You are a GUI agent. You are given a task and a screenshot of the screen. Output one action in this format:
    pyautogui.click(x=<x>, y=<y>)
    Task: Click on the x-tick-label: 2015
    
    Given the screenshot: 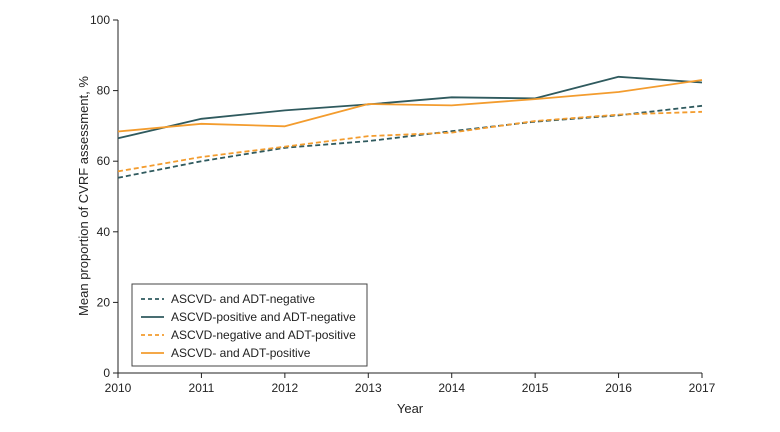 What is the action you would take?
    pyautogui.click(x=535, y=388)
    